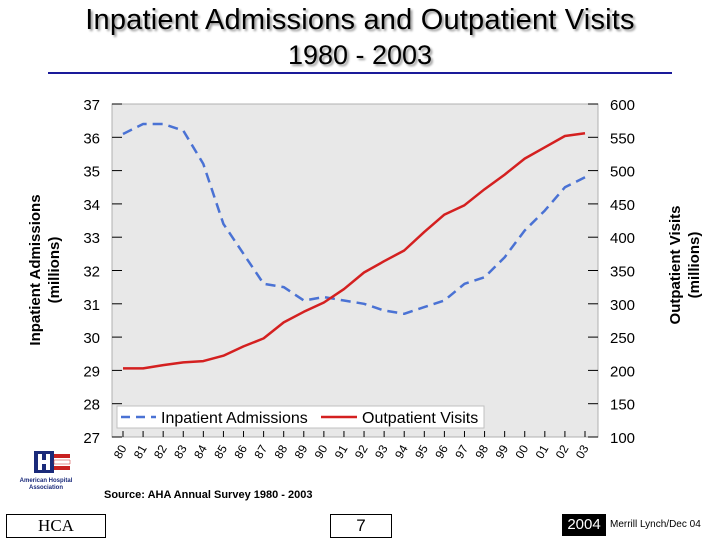 The height and width of the screenshot is (540, 720). I want to click on right-tick-label: 200, so click(622, 371).